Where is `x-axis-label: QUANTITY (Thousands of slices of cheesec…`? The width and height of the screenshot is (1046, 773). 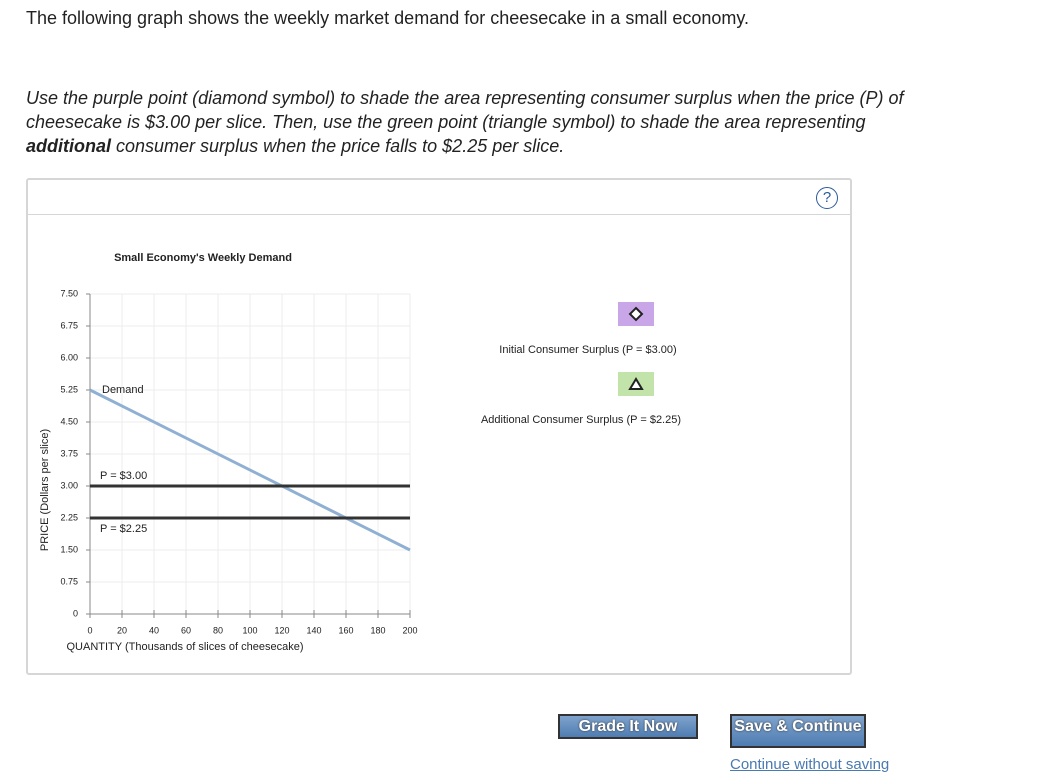
x-axis-label: QUANTITY (Thousands of slices of cheesec… is located at coordinates (184, 647).